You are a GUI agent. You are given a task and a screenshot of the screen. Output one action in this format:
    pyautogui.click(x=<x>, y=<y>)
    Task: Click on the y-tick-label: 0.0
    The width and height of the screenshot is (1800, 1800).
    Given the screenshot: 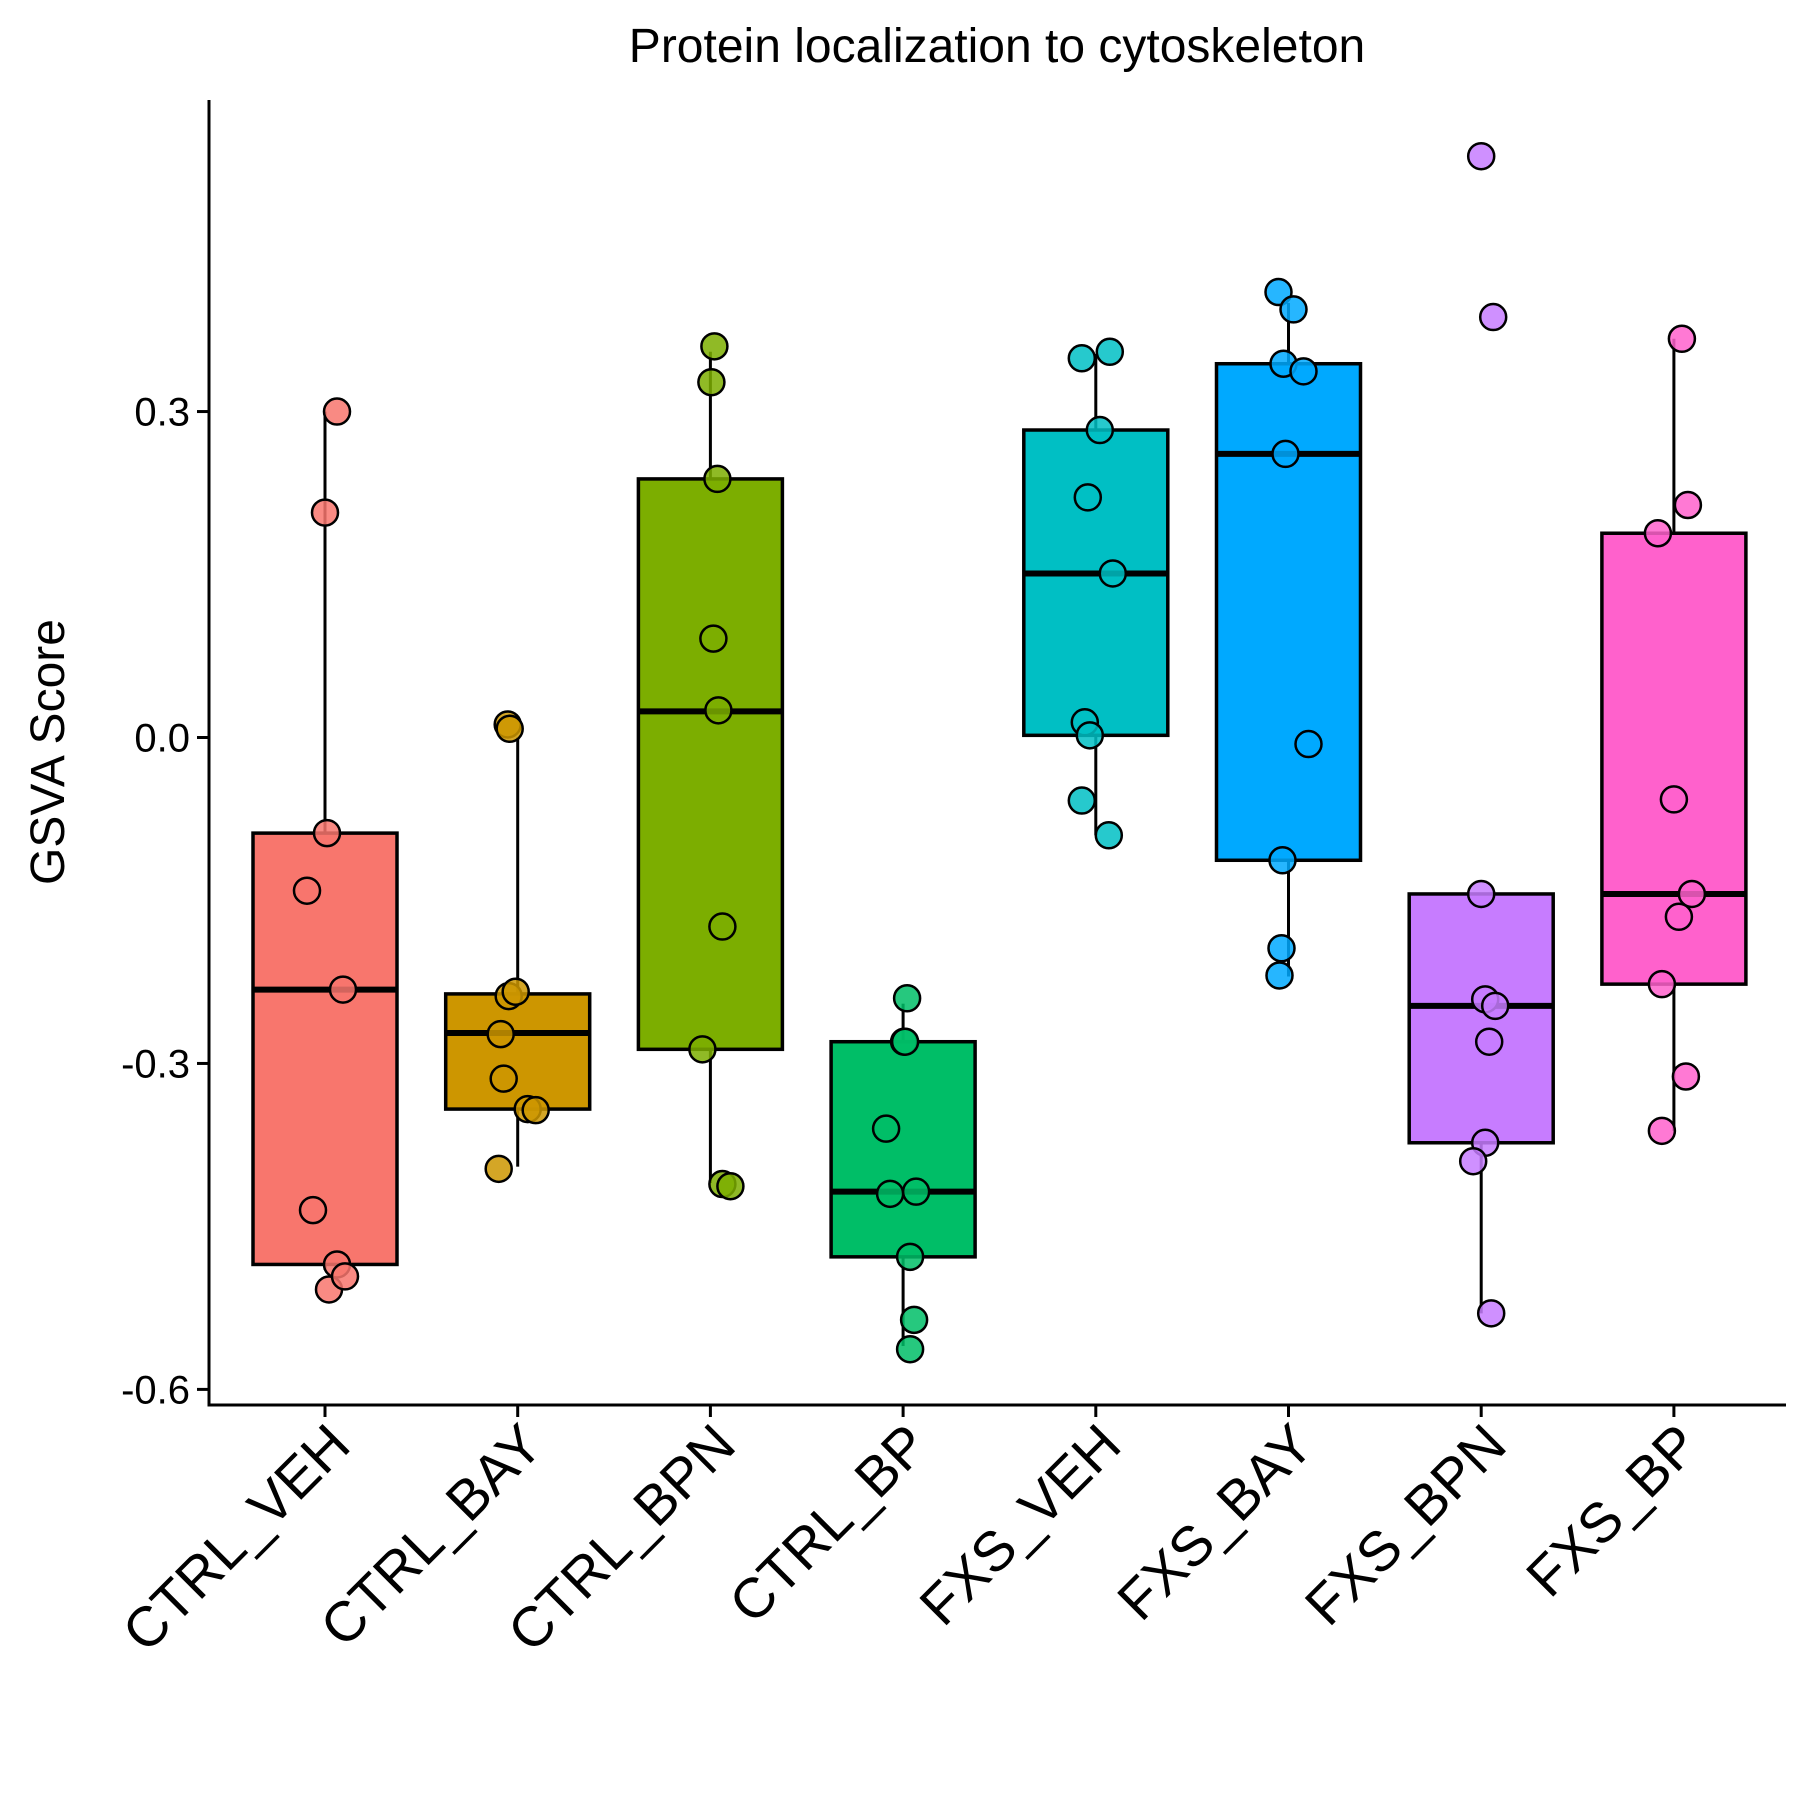 What is the action you would take?
    pyautogui.click(x=162, y=739)
    